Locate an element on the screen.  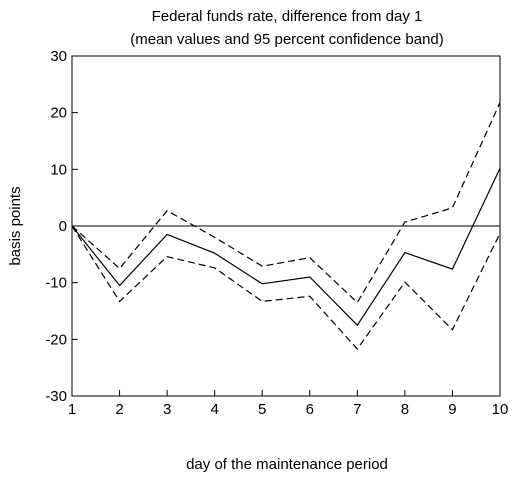
x-tick-label: 6 is located at coordinates (310, 409).